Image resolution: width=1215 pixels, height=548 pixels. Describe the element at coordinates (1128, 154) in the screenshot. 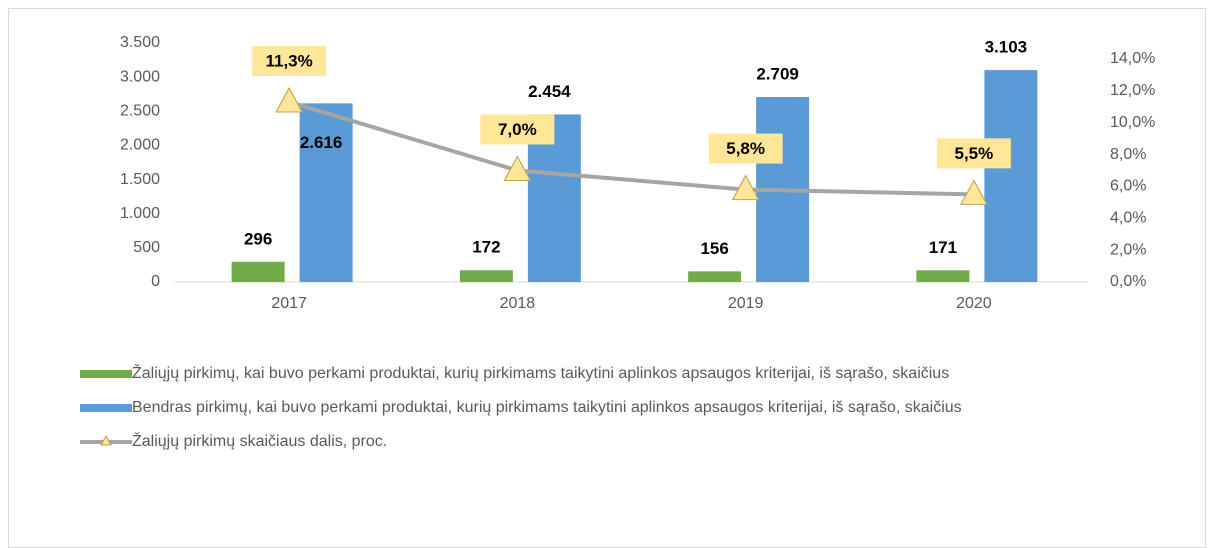

I see `y2-tick-label: 8,0%` at that location.